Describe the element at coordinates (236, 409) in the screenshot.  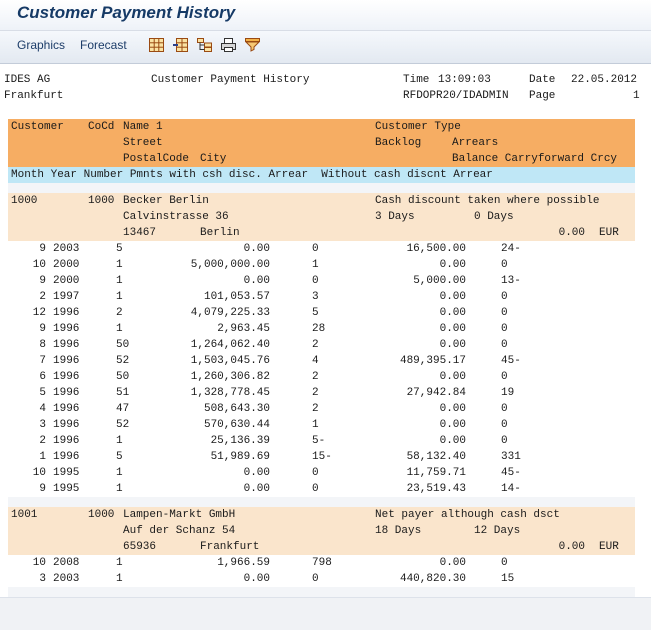
I see `row-with-cash-discount: 508,643.30` at that location.